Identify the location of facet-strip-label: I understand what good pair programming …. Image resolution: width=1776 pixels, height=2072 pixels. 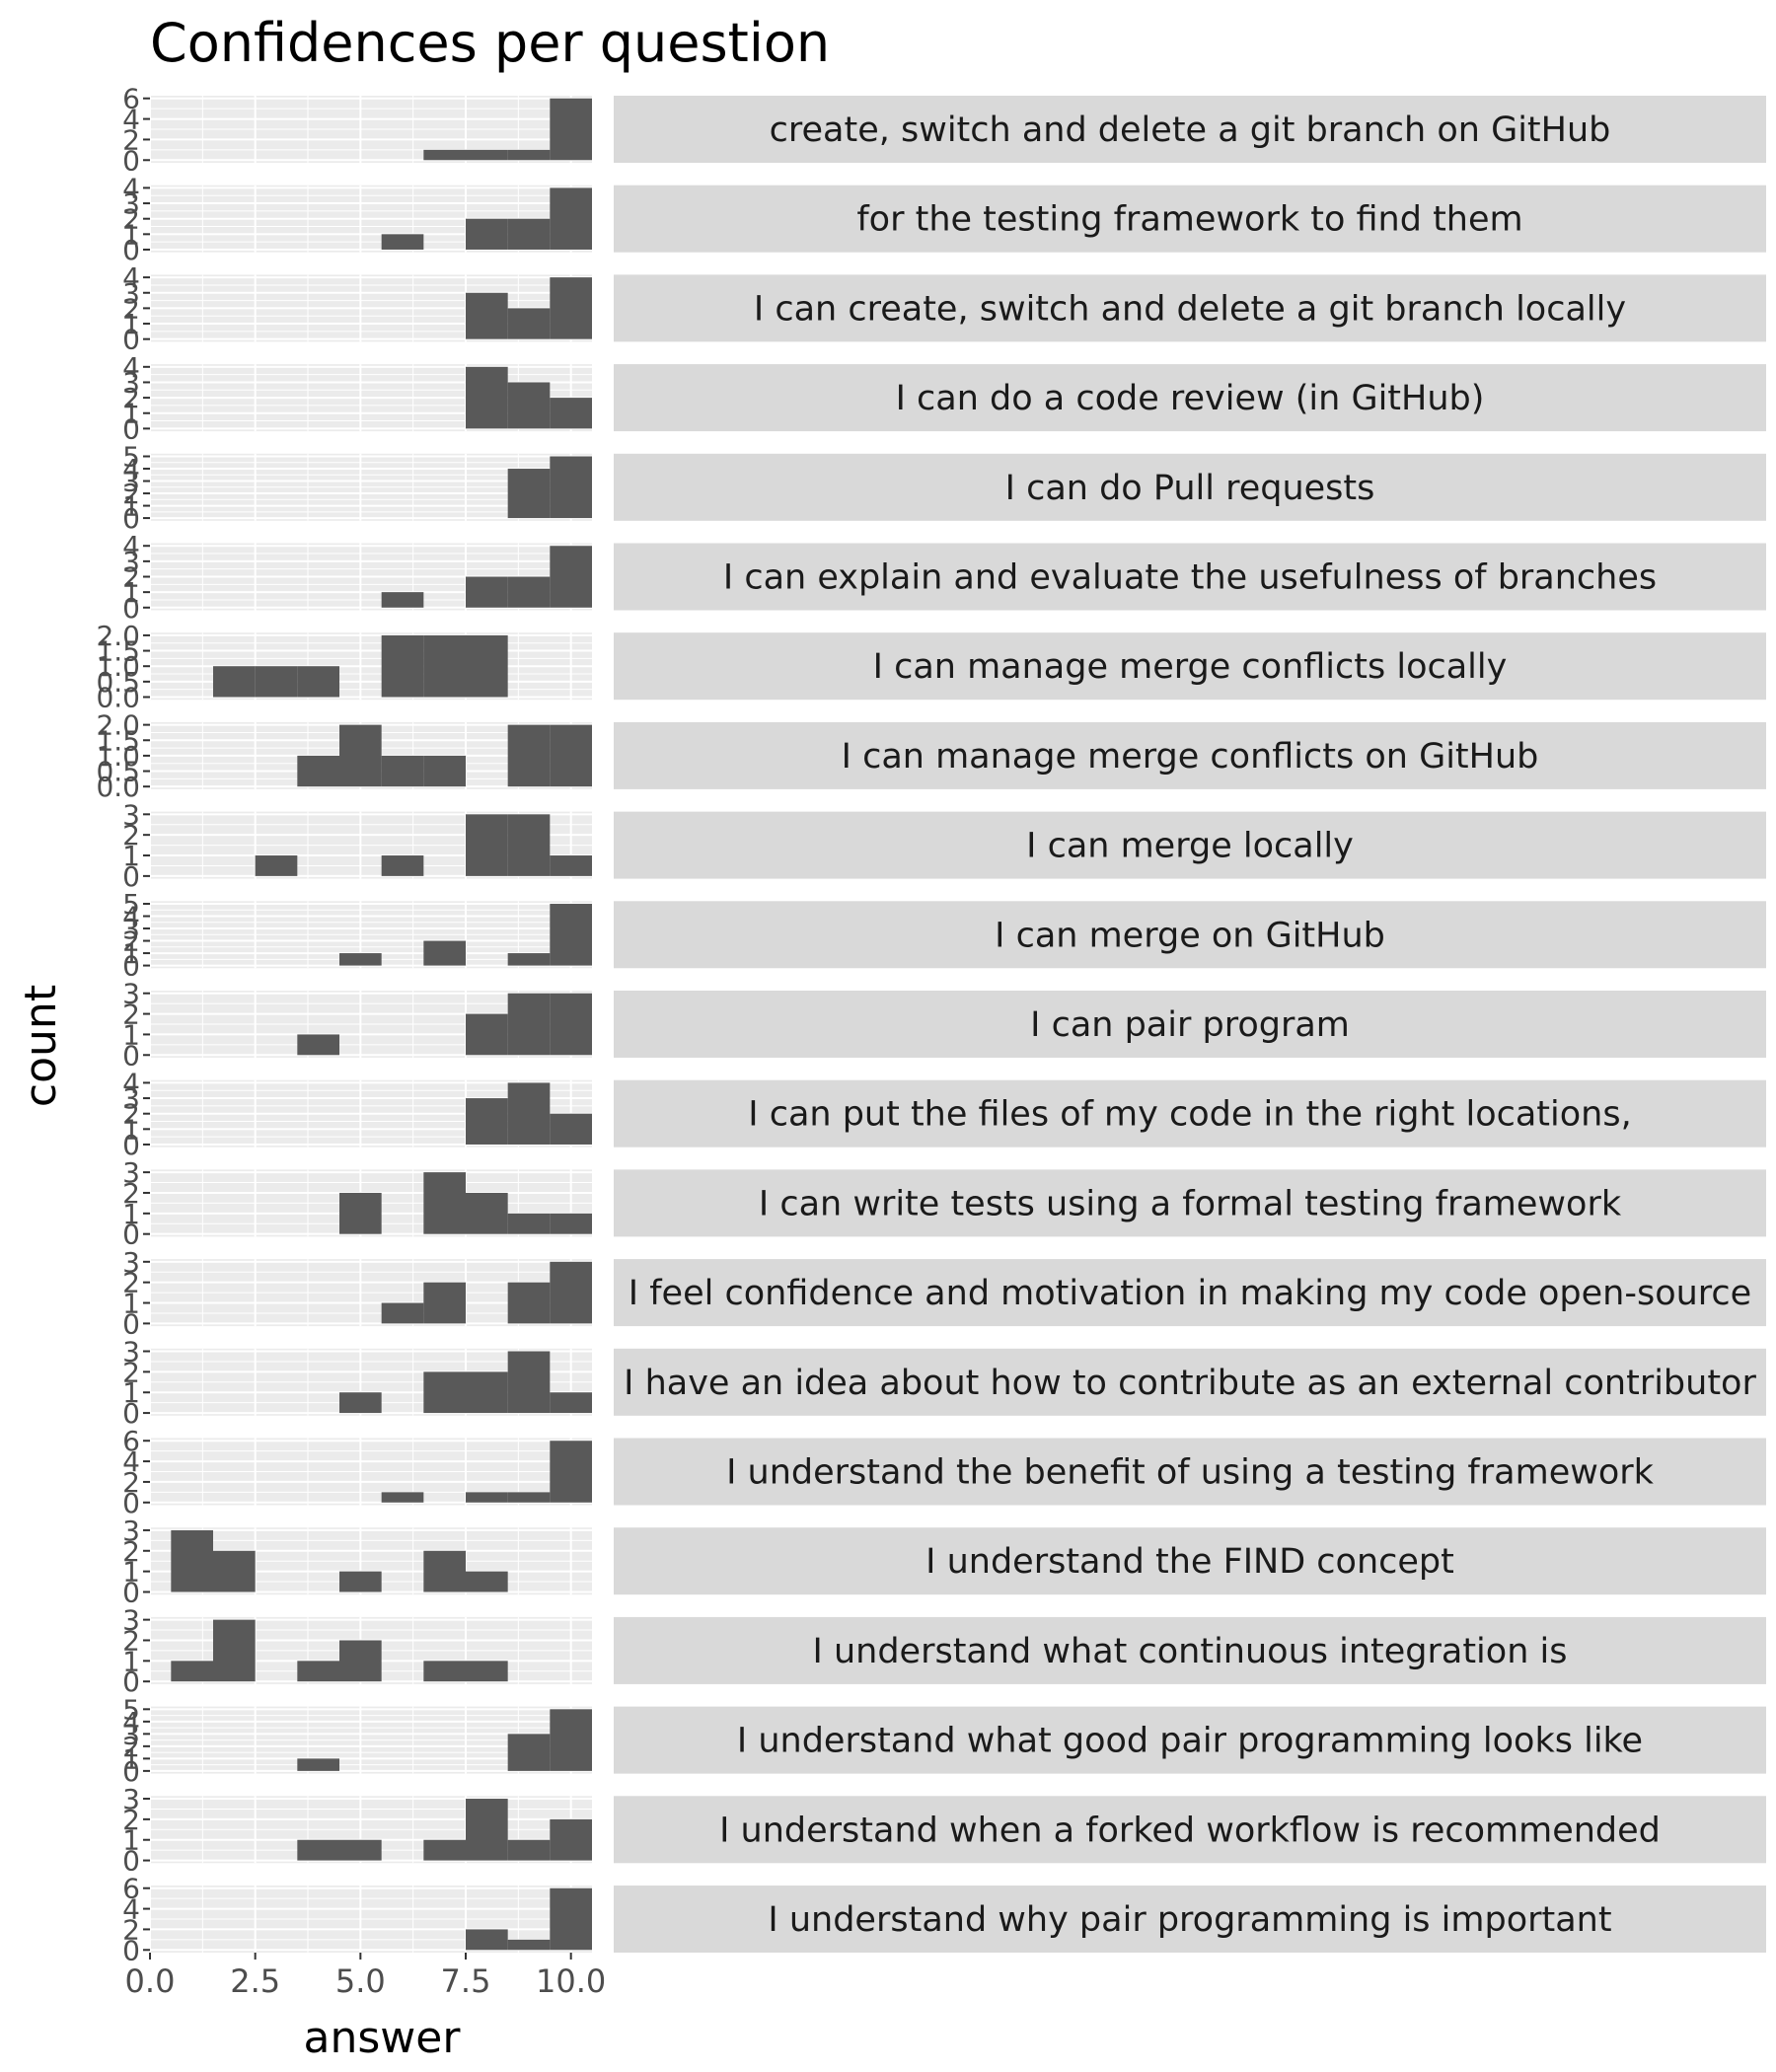
(1190, 1742).